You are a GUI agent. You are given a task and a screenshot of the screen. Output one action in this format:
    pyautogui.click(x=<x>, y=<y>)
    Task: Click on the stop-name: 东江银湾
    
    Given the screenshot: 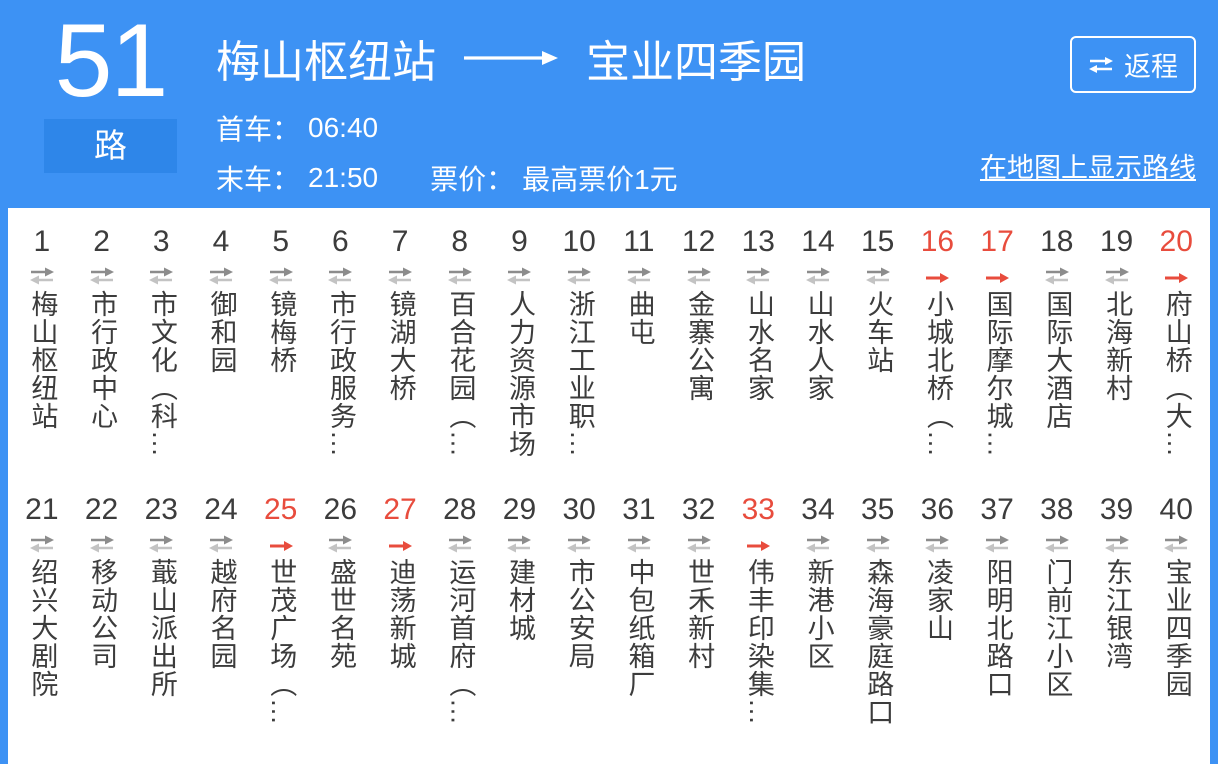 What is the action you would take?
    pyautogui.click(x=1117, y=614)
    